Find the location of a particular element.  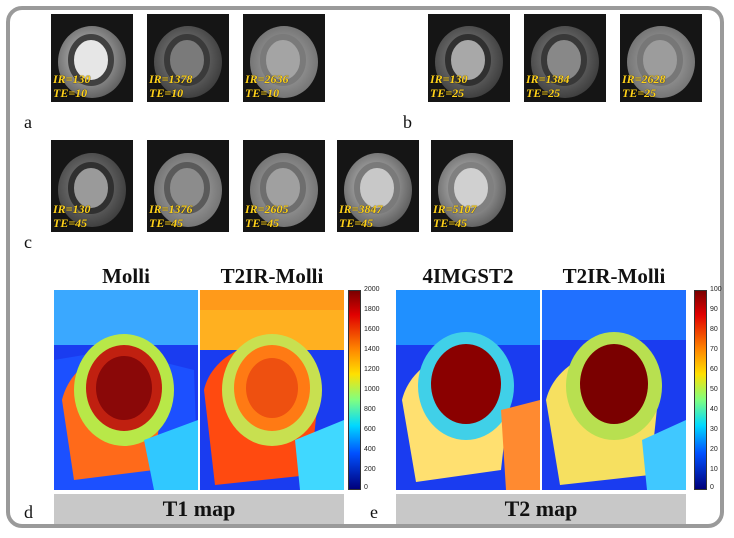

mri-thumbnail: IR=130 TE=10 is located at coordinates (92, 58).